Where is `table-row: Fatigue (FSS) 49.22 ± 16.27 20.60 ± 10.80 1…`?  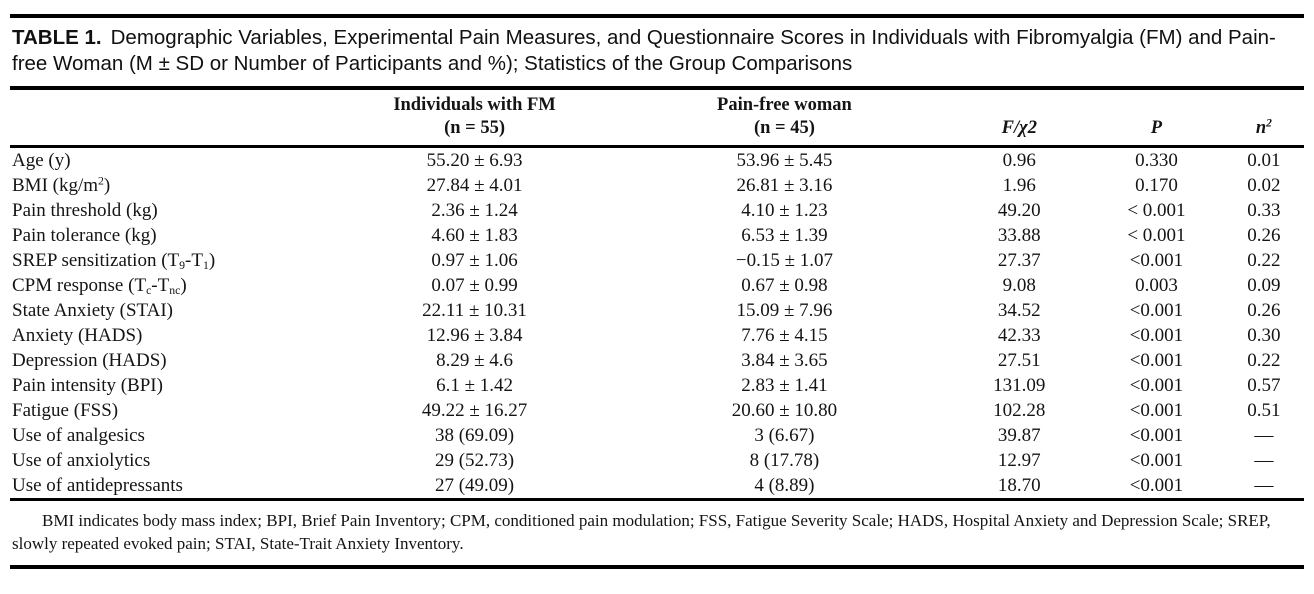
table-row: Fatigue (FSS) 49.22 ± 16.27 20.60 ± 10.80 1… is located at coordinates (657, 410).